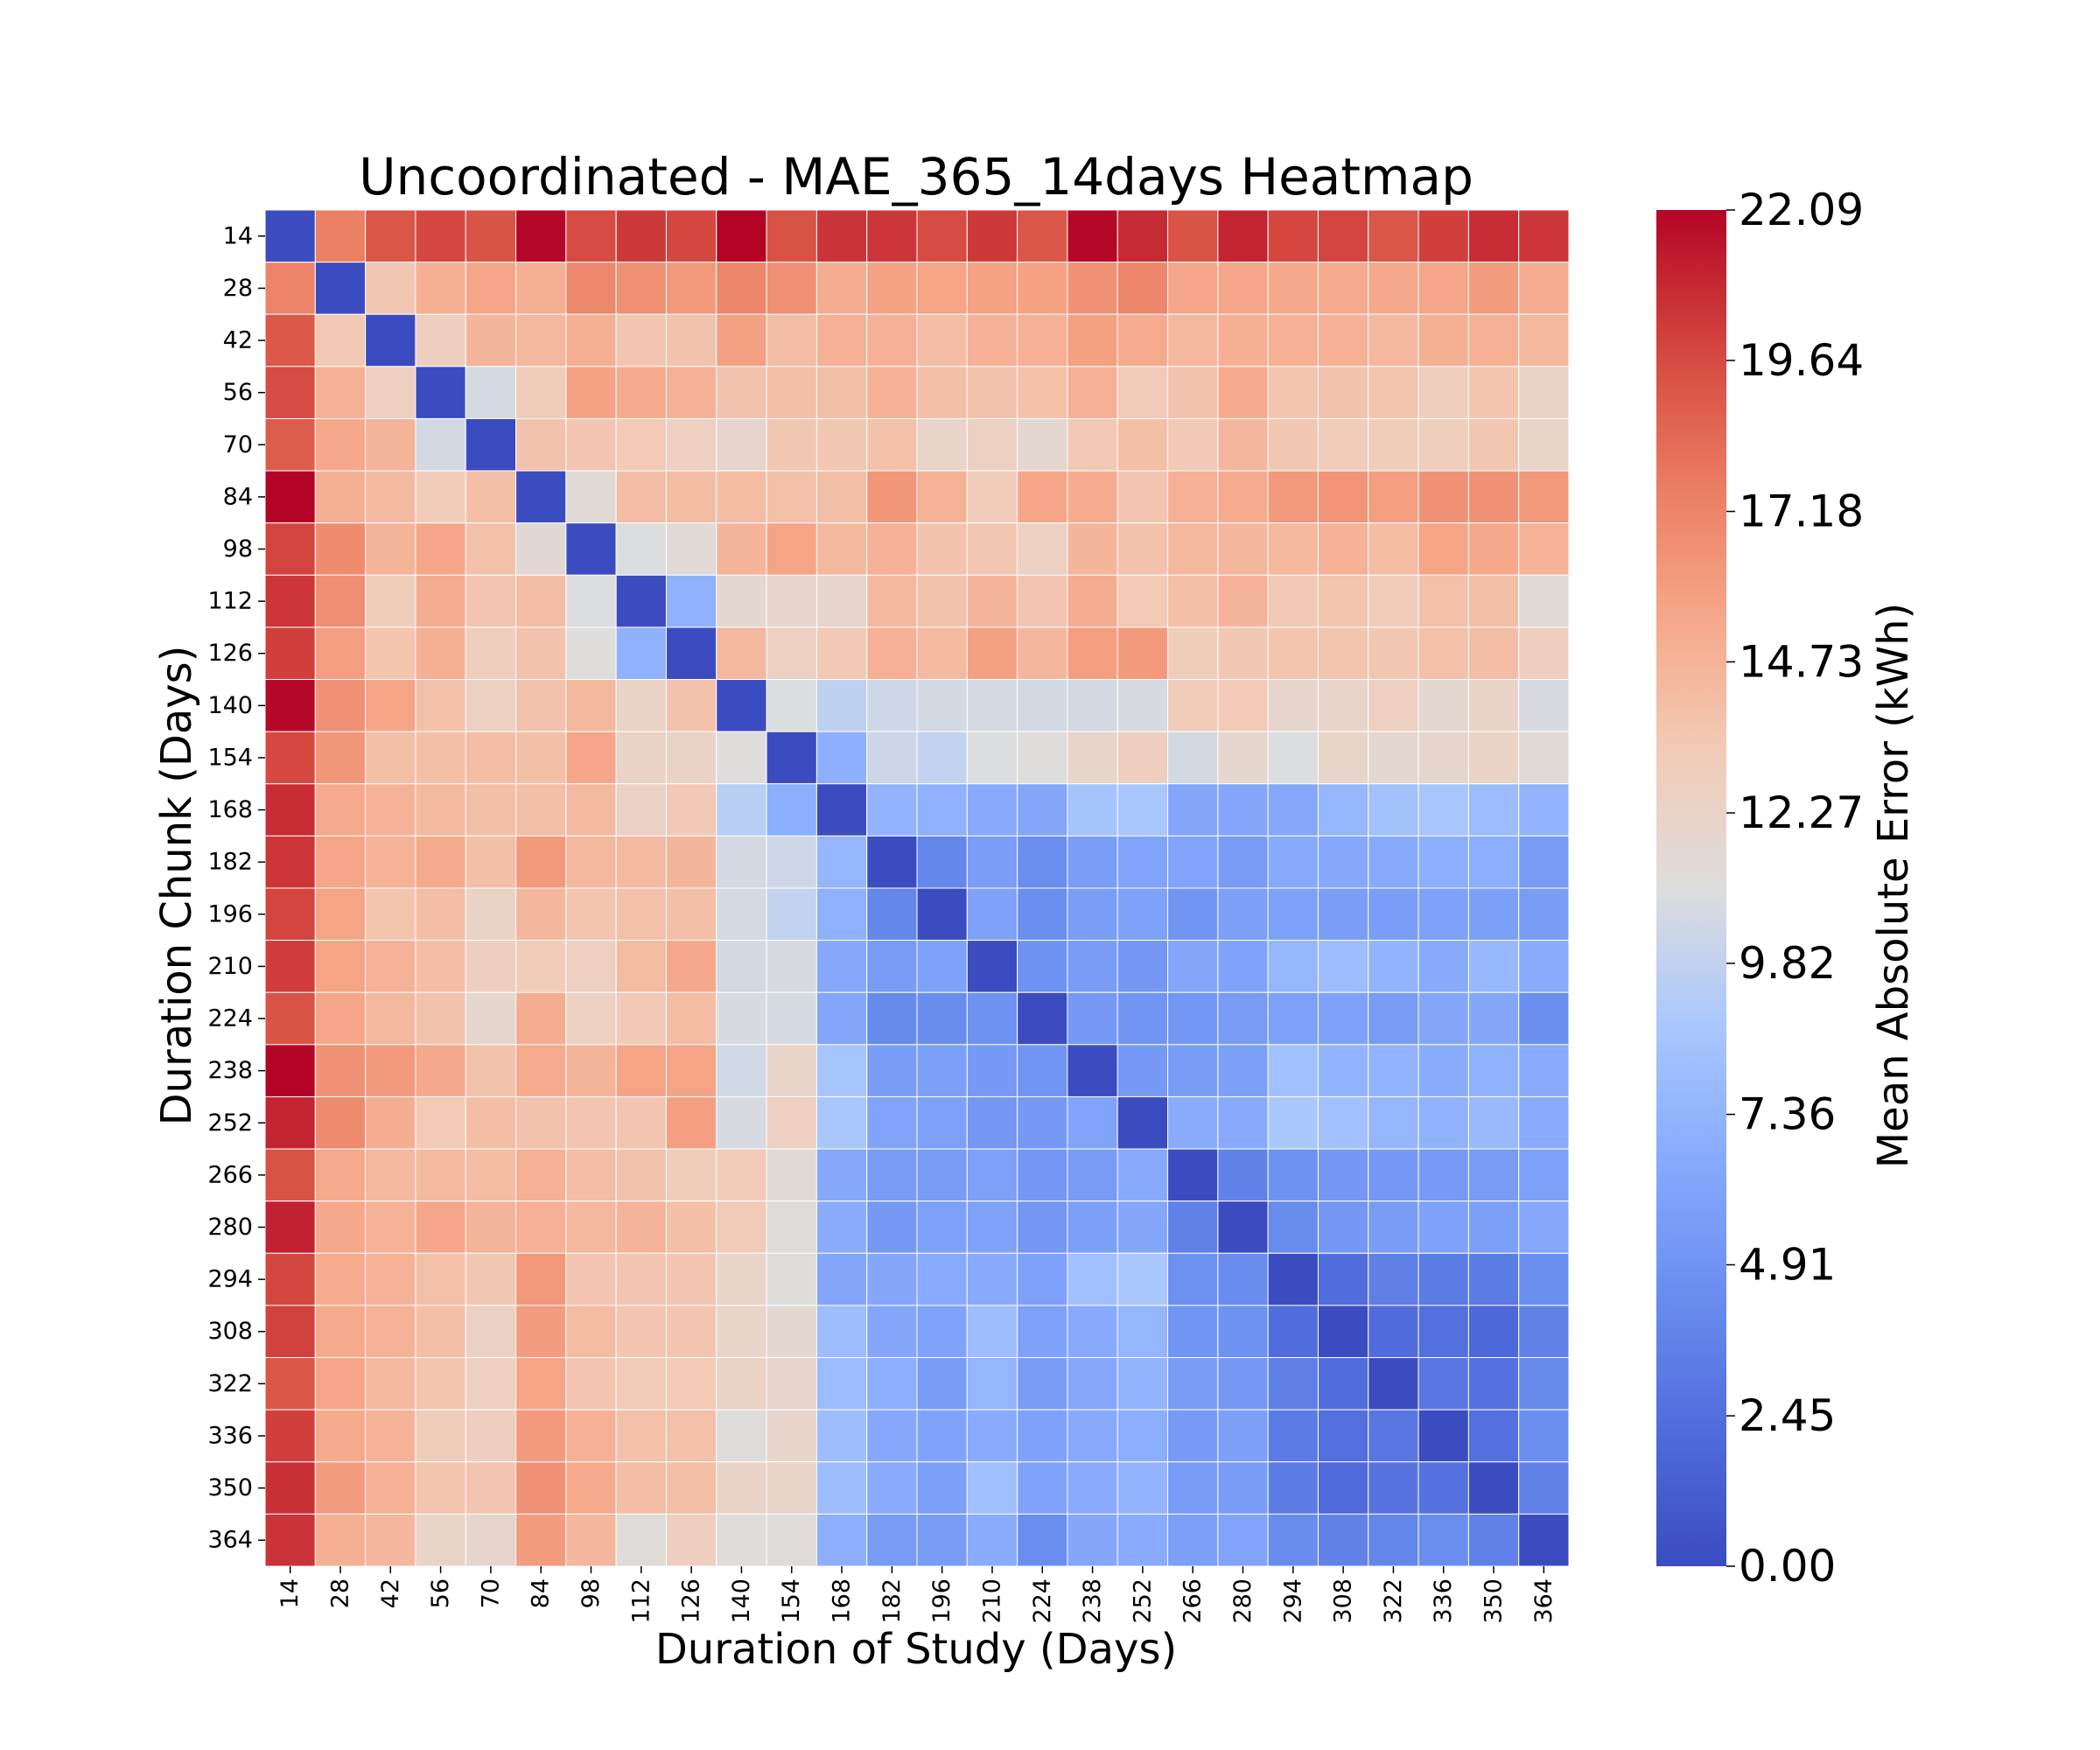 The height and width of the screenshot is (1750, 2100). What do you see at coordinates (791, 1601) in the screenshot?
I see `x-tick-label: 154` at bounding box center [791, 1601].